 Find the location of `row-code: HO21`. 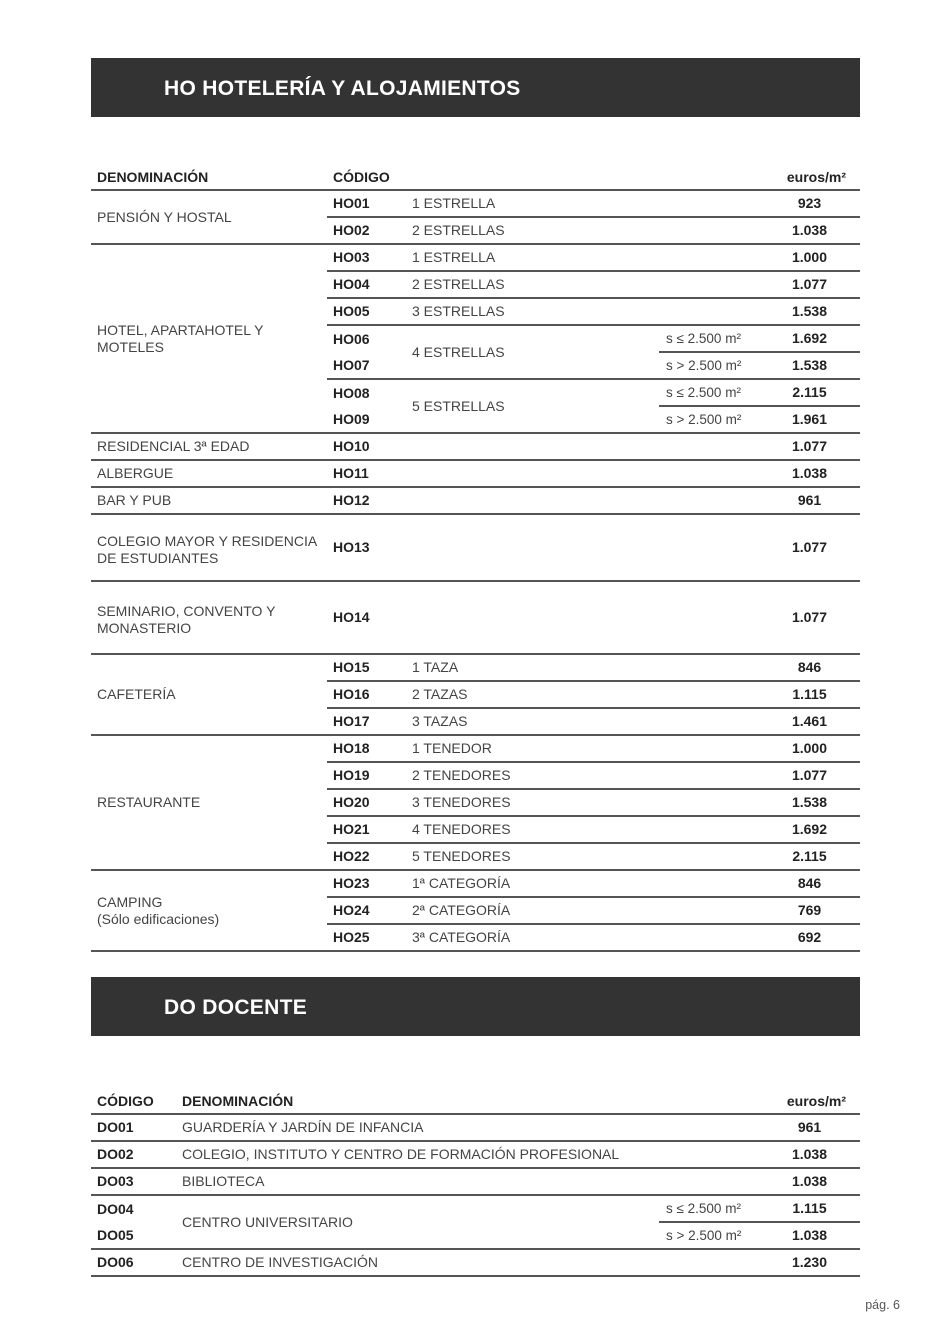

row-code: HO21 is located at coordinates (366, 830).